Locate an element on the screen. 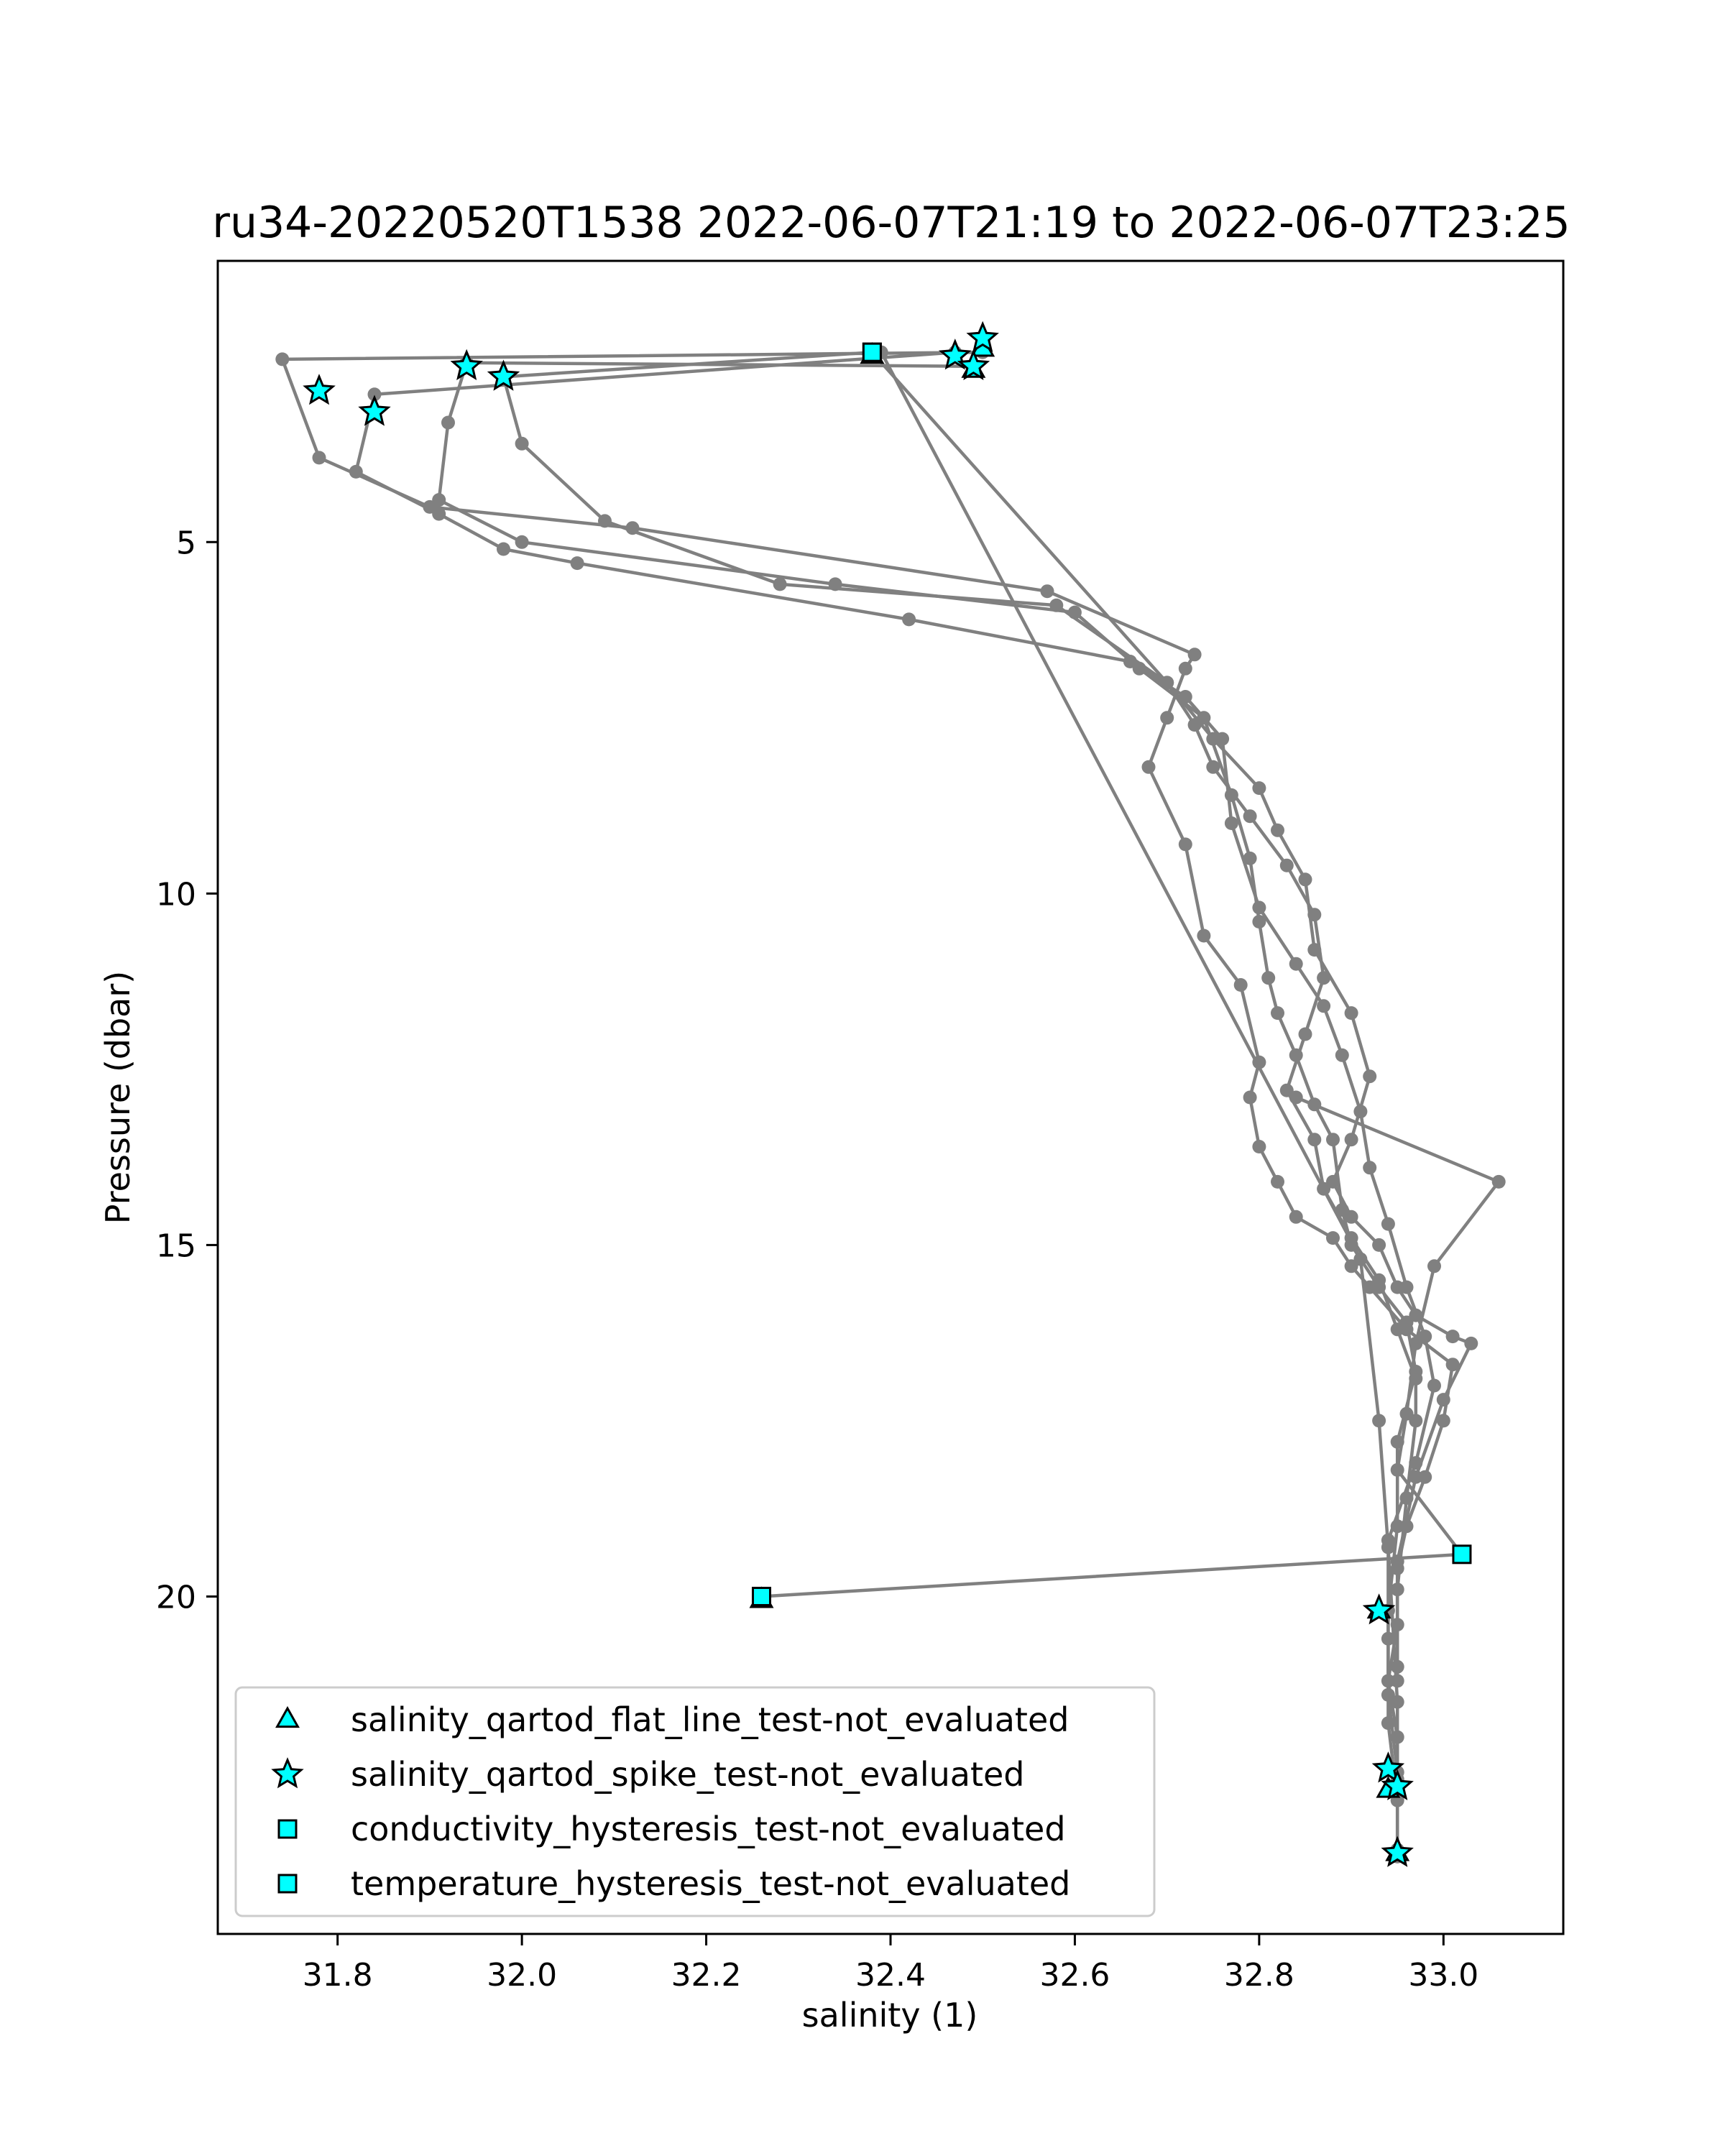 Image resolution: width=1725 pixels, height=2156 pixels. x-tick-label: 32.2 is located at coordinates (706, 1976).